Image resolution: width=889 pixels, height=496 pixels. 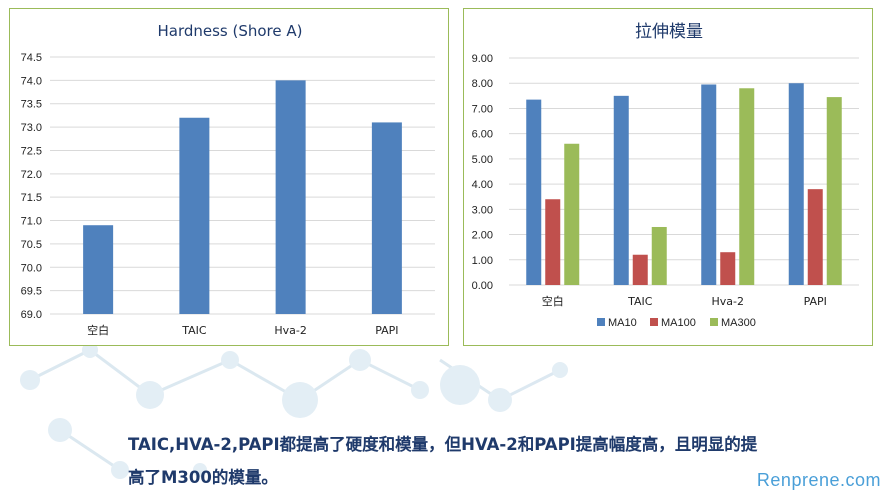 I want to click on legend-item: MA100, so click(x=673, y=323).